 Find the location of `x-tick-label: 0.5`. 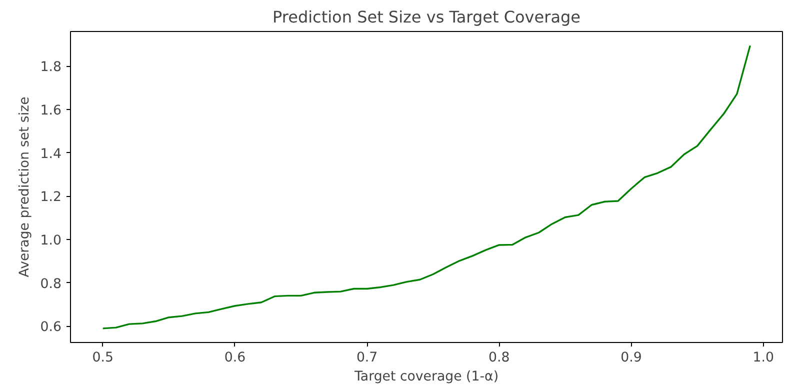

x-tick-label: 0.5 is located at coordinates (103, 358).